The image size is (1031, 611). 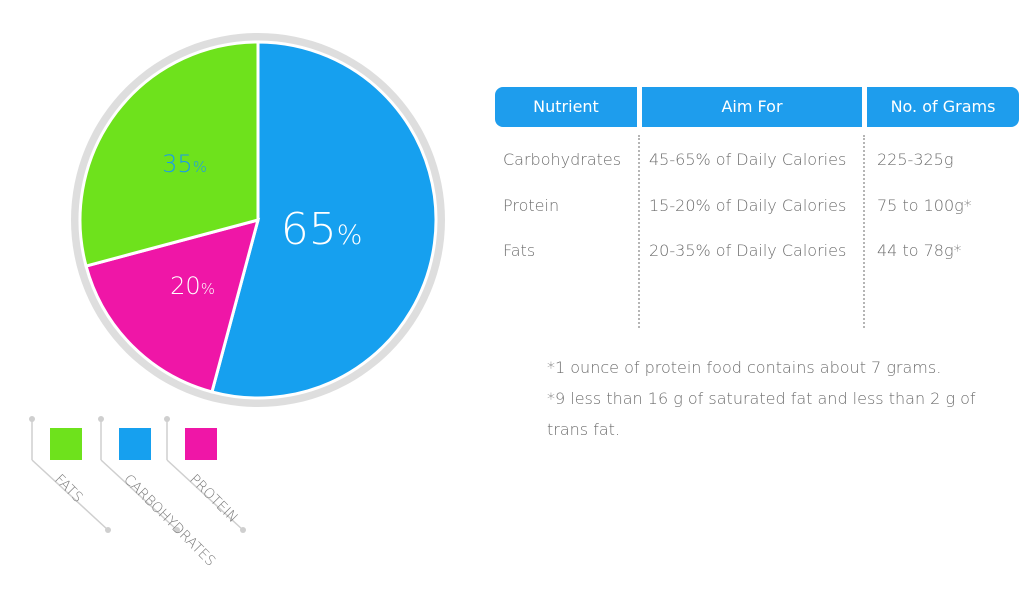 What do you see at coordinates (135, 444) in the screenshot?
I see `legend-swatch-carbohydrates` at bounding box center [135, 444].